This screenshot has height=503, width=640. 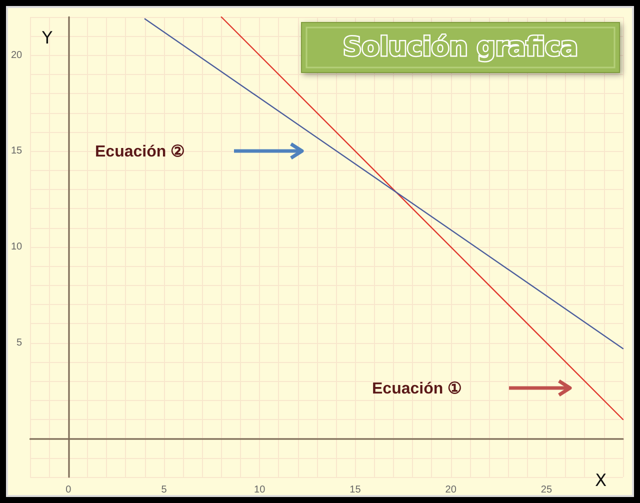 I want to click on x-tick-label: 10, so click(x=260, y=490).